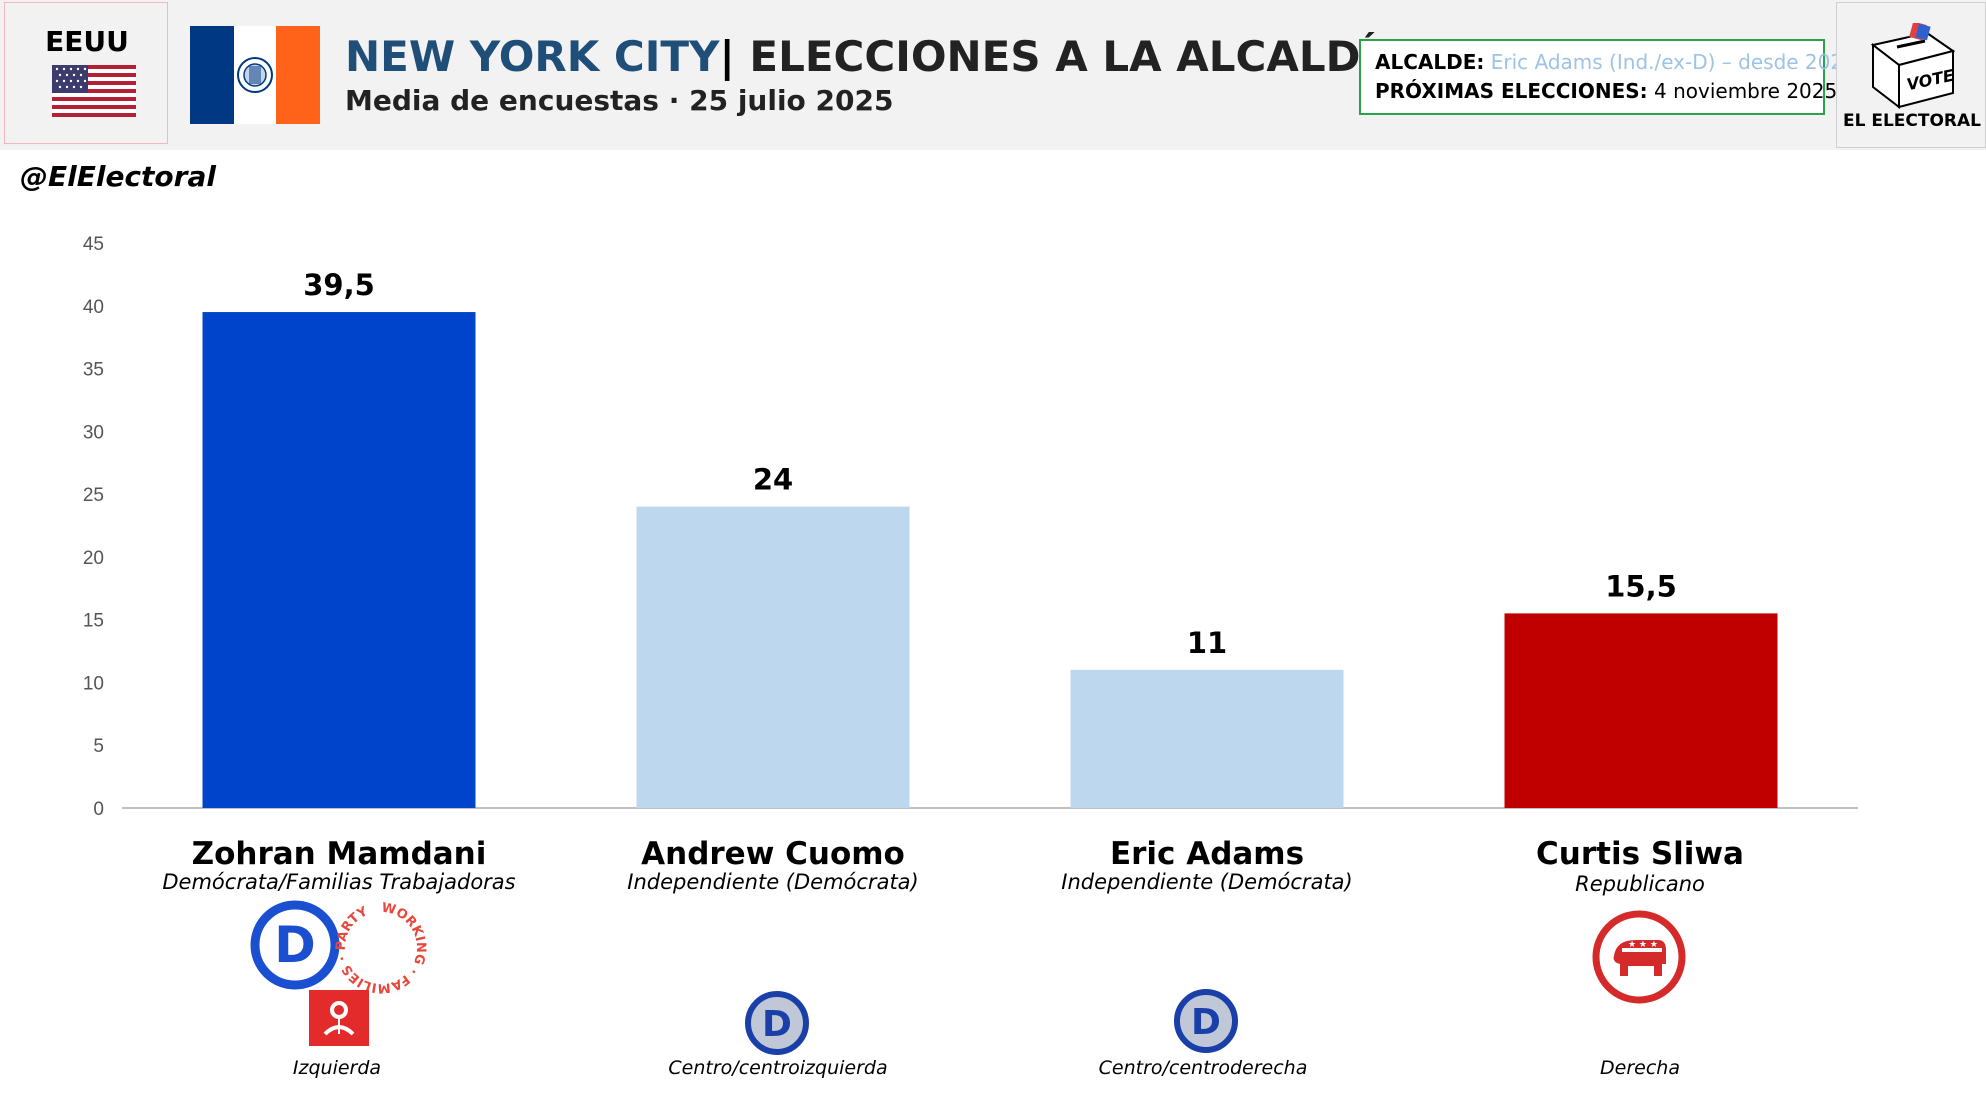  I want to click on working-families-party-logo-icon: WORKING · FAMILIES · PARTY, so click(381, 948).